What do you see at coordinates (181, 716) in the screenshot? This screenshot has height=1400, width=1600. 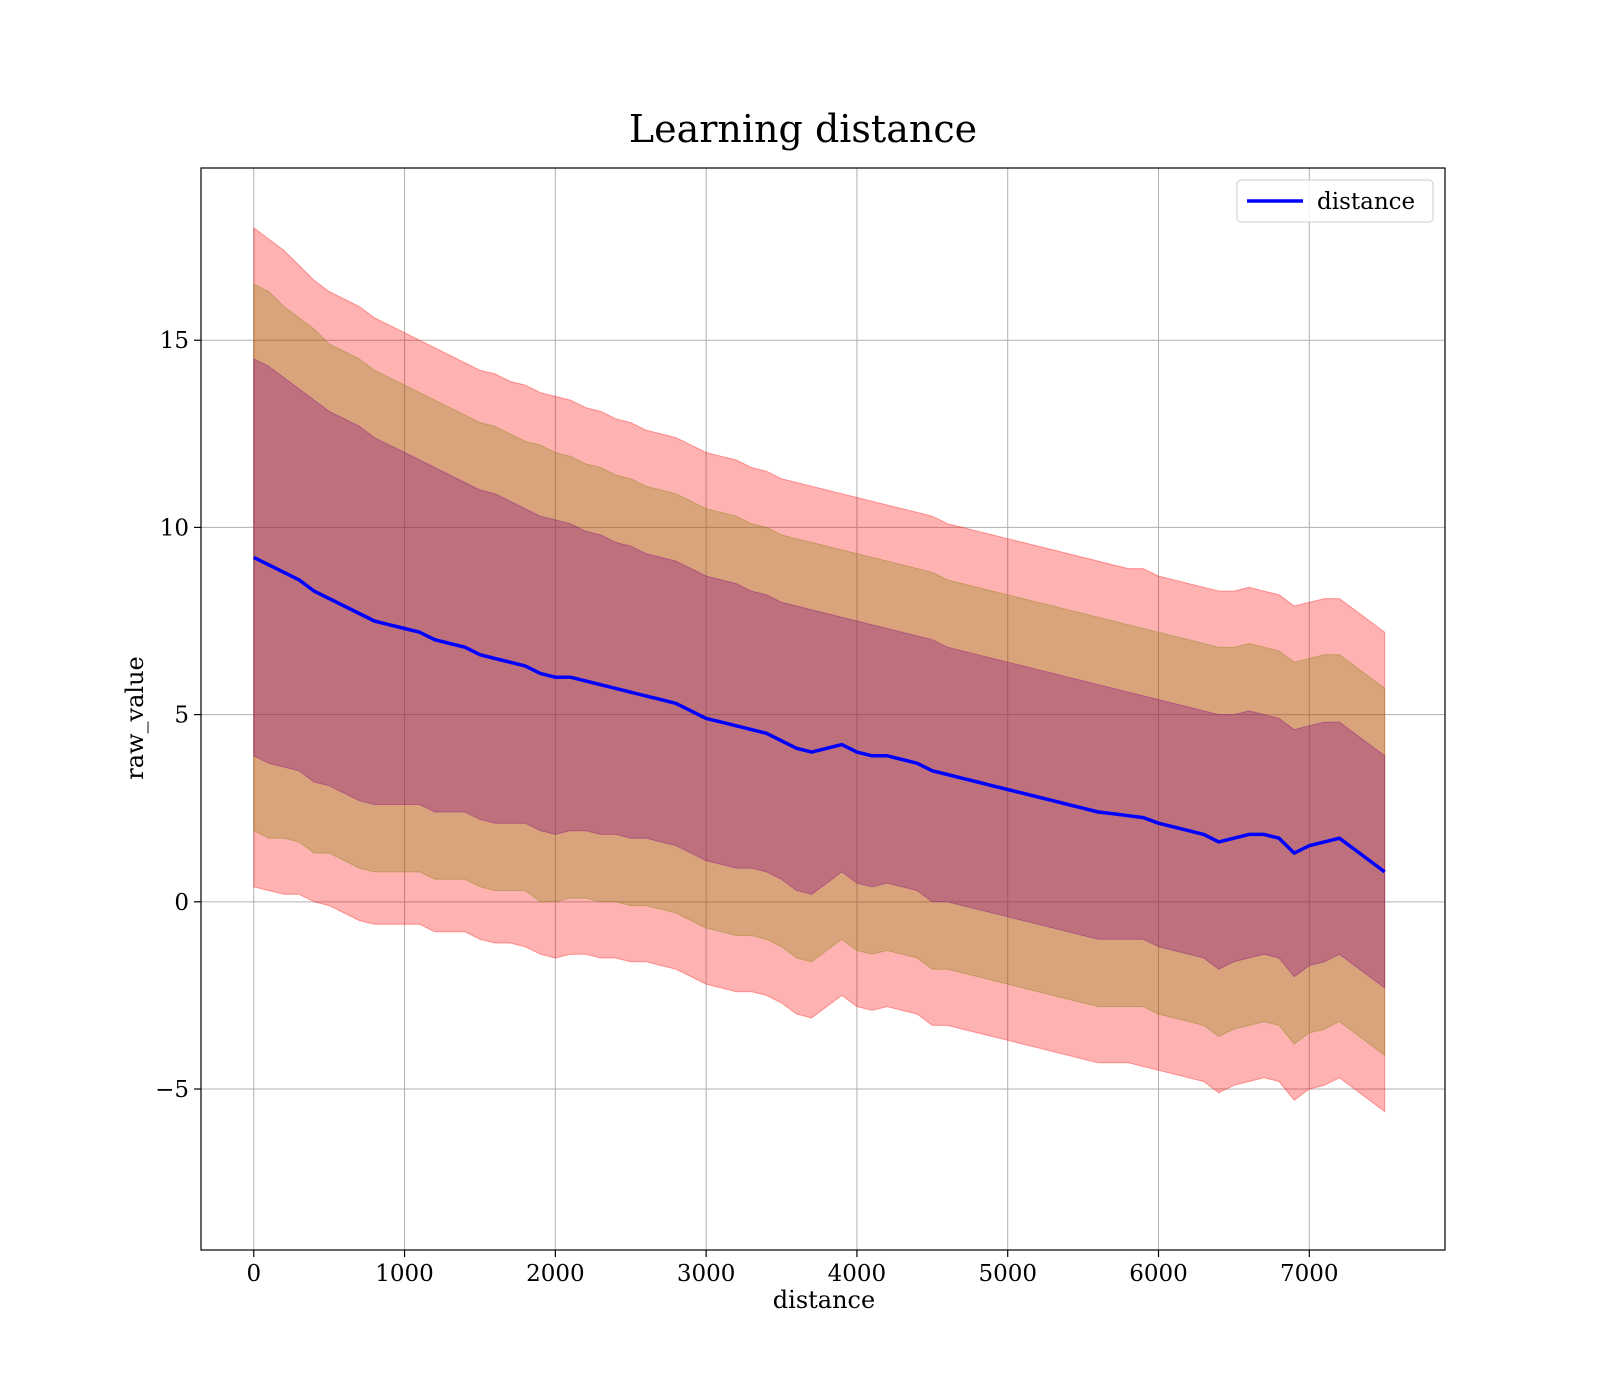 I see `y-tick-label: 5` at bounding box center [181, 716].